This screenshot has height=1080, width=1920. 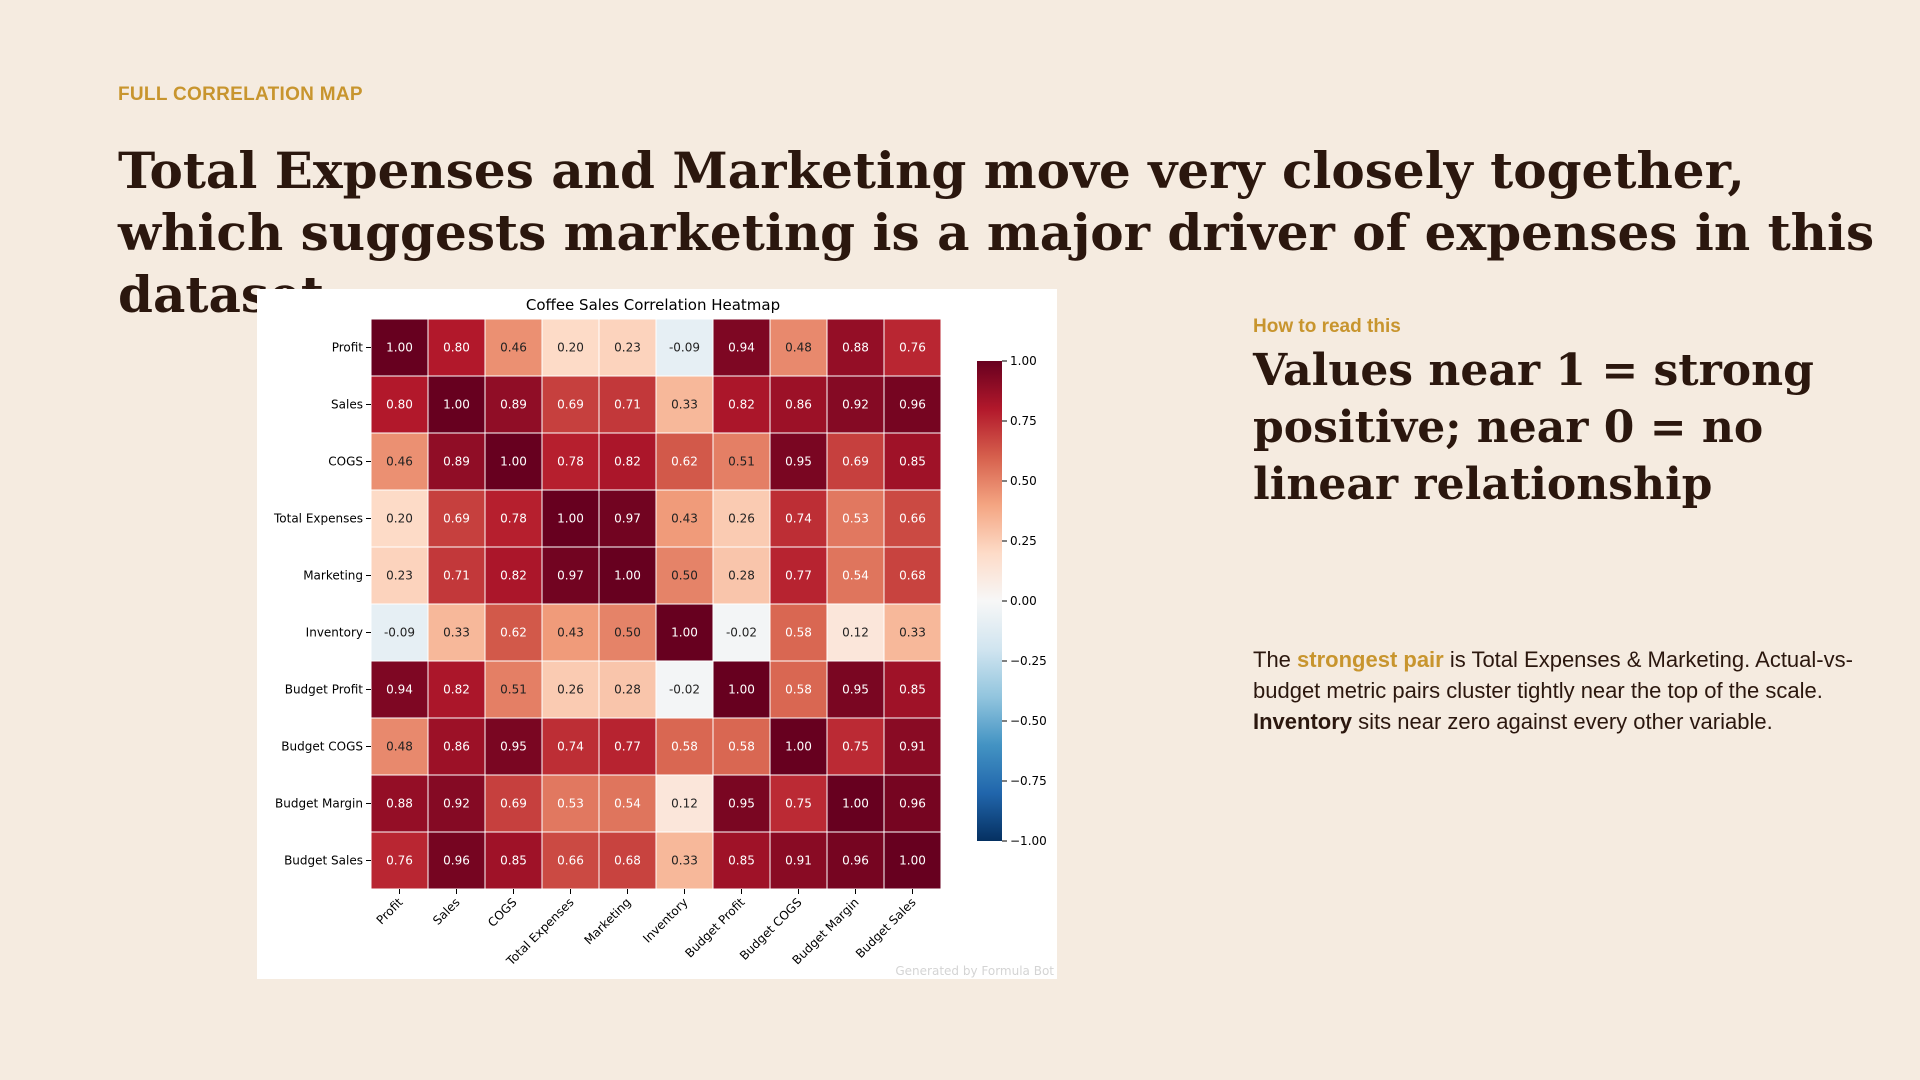 I want to click on cell-value-label: 0.78, so click(x=570, y=462).